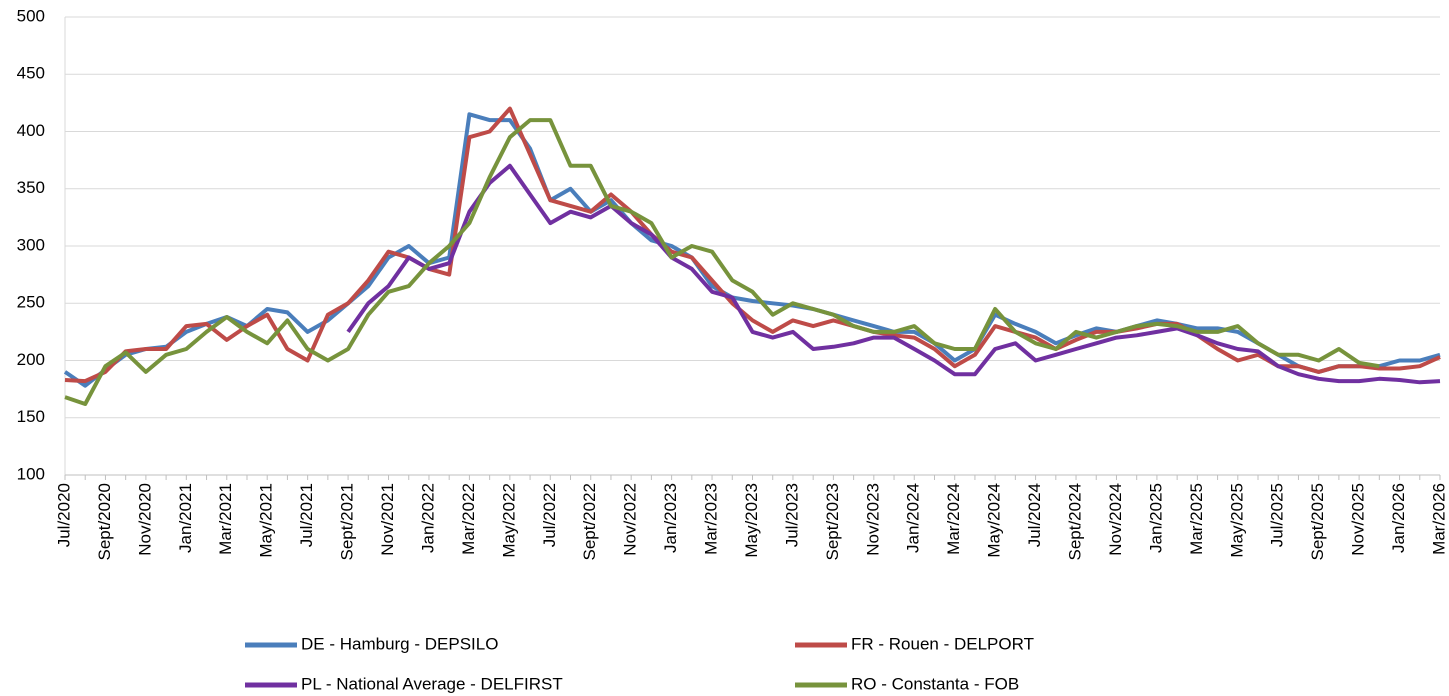  Describe the element at coordinates (225, 519) in the screenshot. I see `x-tick-label: Mar/2021` at that location.